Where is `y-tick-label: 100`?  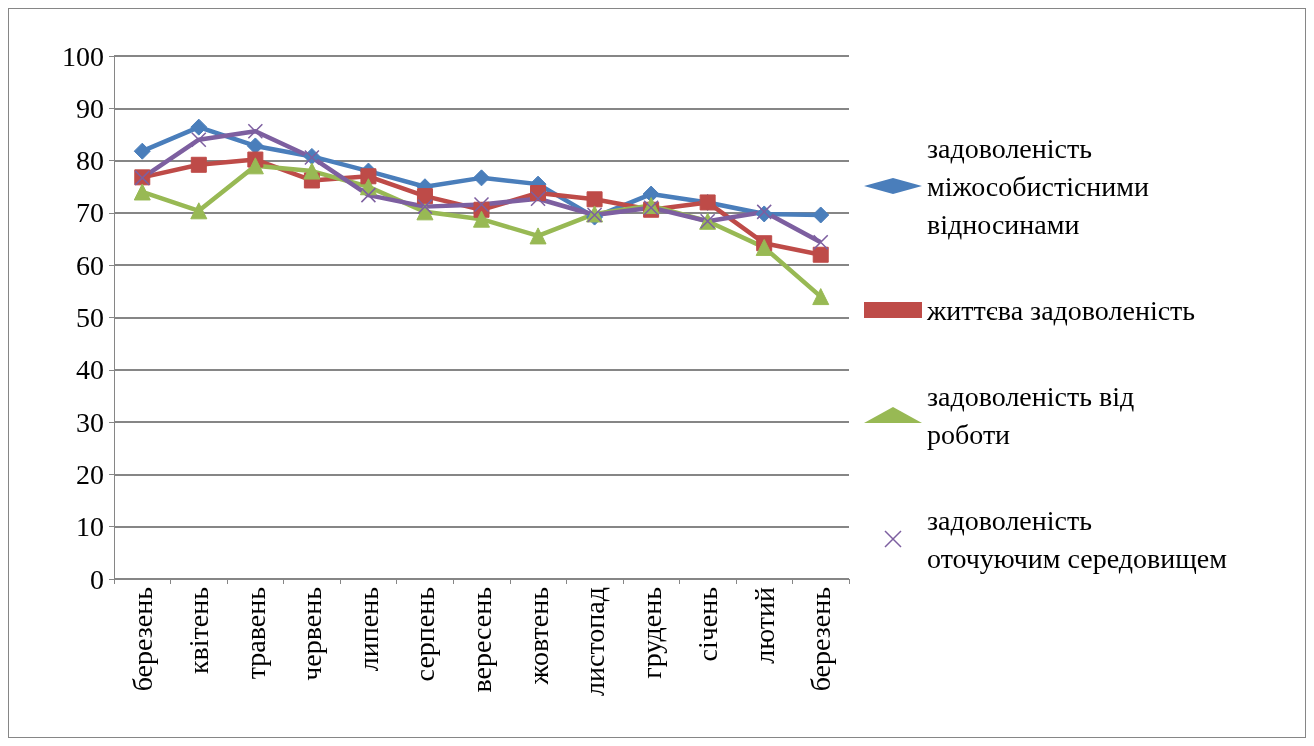 y-tick-label: 100 is located at coordinates (83, 56).